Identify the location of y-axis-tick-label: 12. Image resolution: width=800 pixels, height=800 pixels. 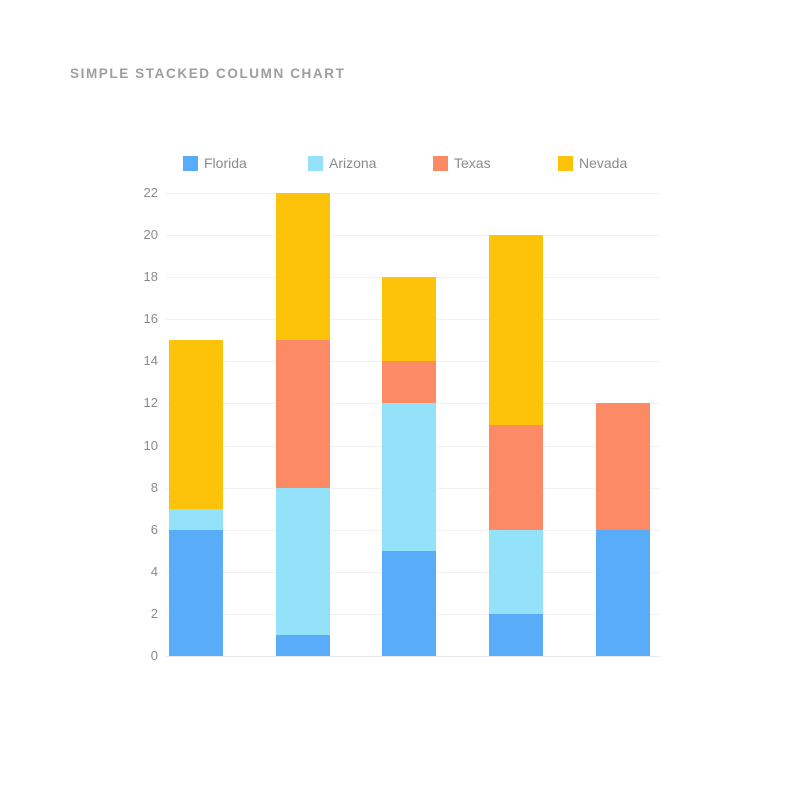
(150, 403).